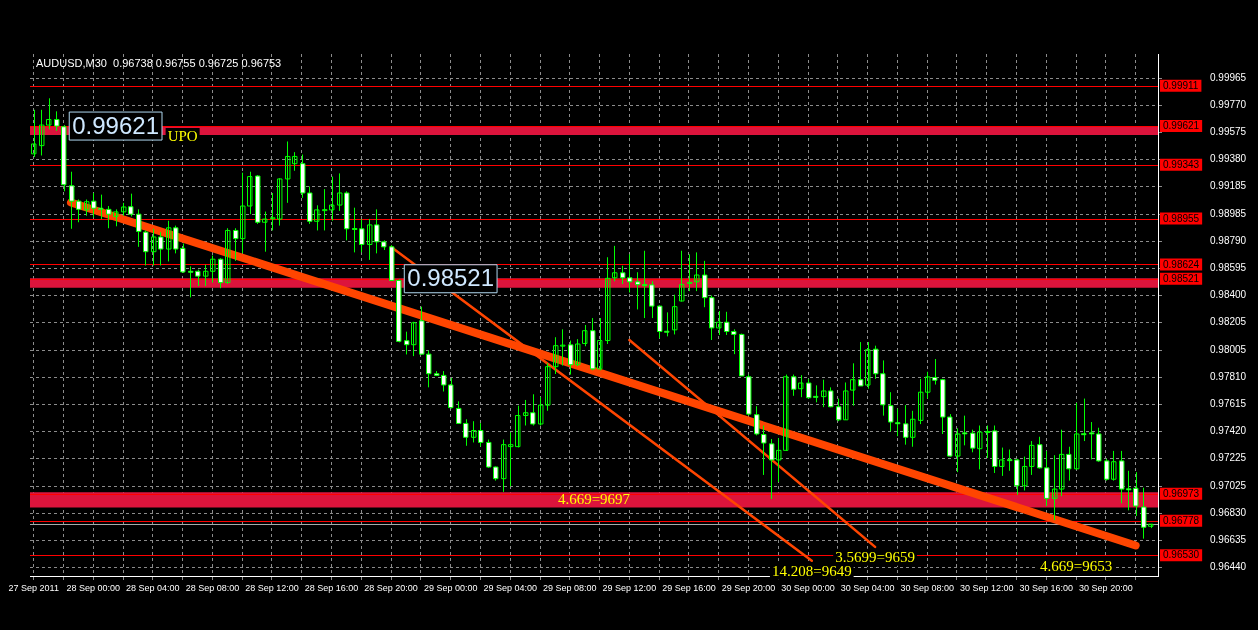  Describe the element at coordinates (33, 587) in the screenshot. I see `x-tick-label: 27 Sep 2011` at that location.